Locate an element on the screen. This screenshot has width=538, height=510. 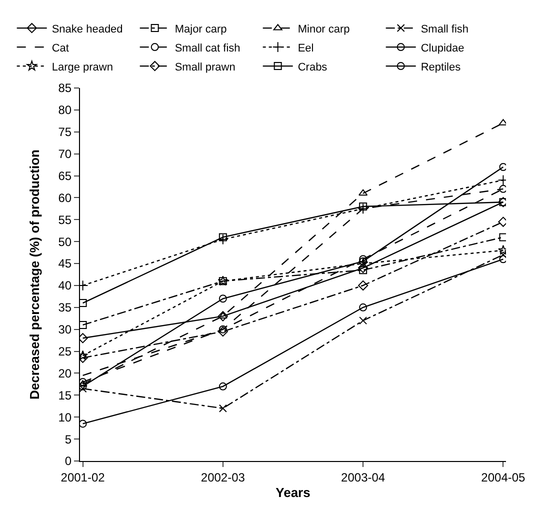
y-tick-label: 10 is located at coordinates (65, 417).